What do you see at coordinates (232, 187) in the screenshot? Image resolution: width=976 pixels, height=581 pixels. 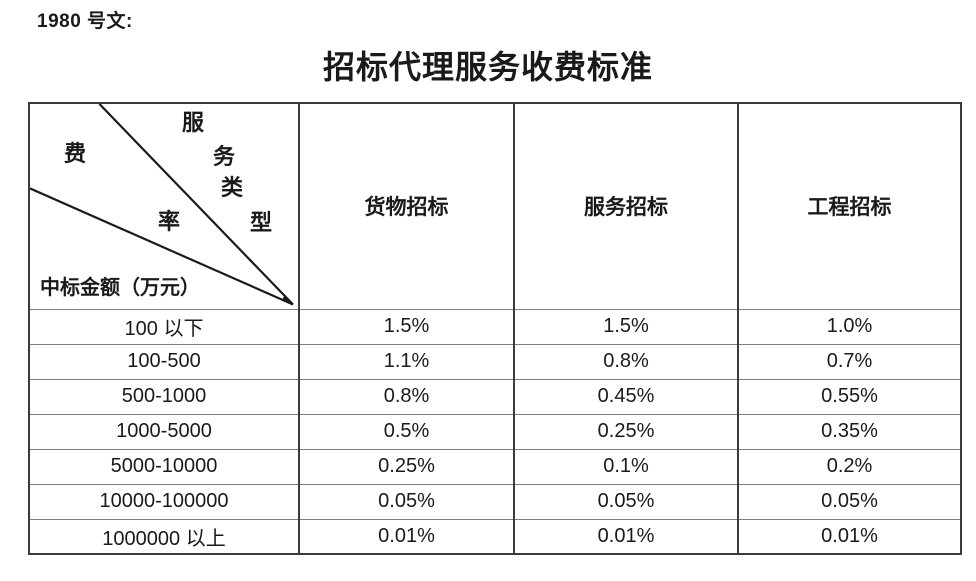 I see `corner-label-service-3: 类` at bounding box center [232, 187].